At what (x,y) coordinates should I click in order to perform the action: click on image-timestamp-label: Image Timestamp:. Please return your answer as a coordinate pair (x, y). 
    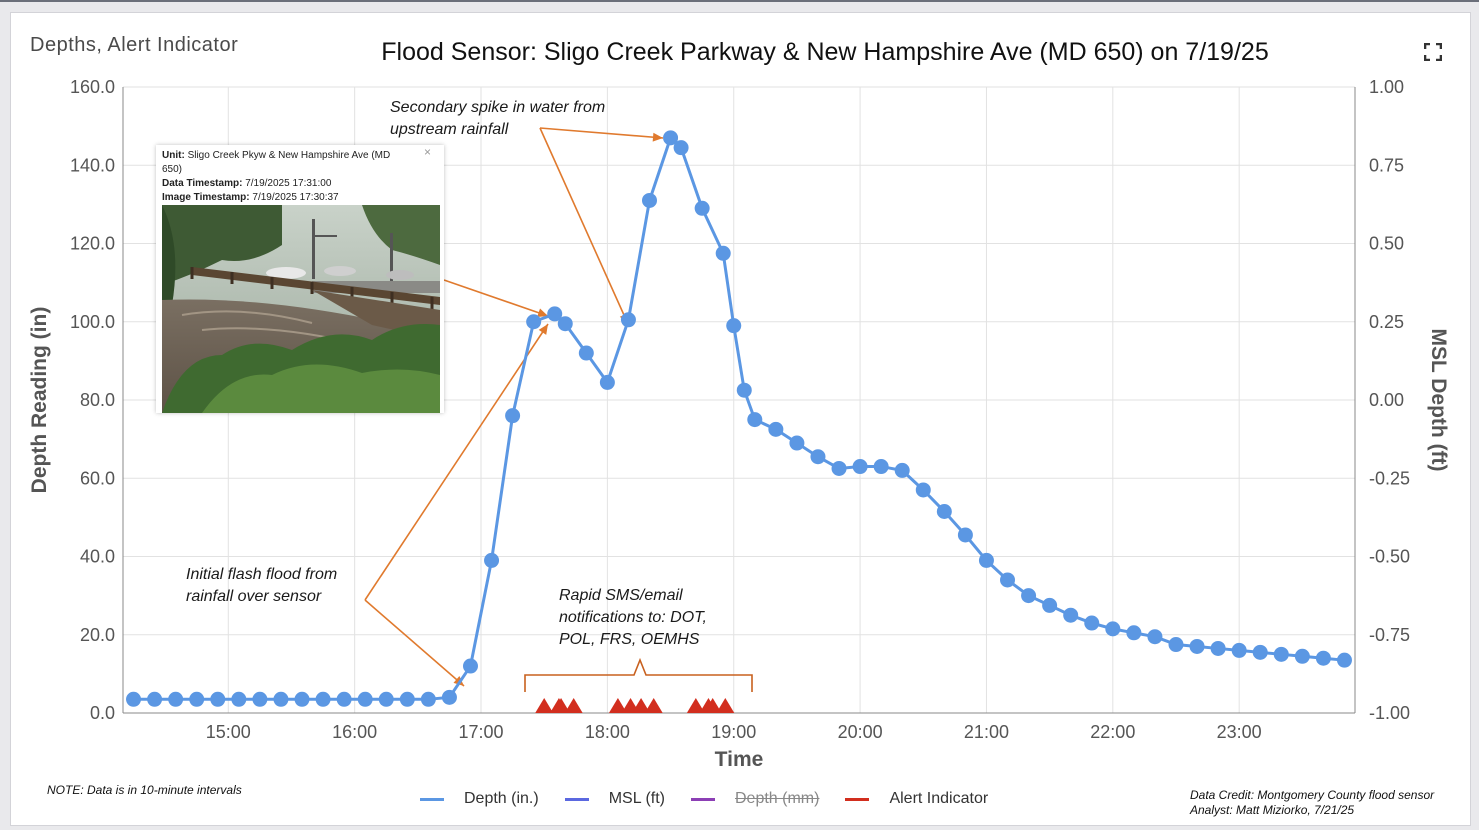
    Looking at the image, I should click on (206, 197).